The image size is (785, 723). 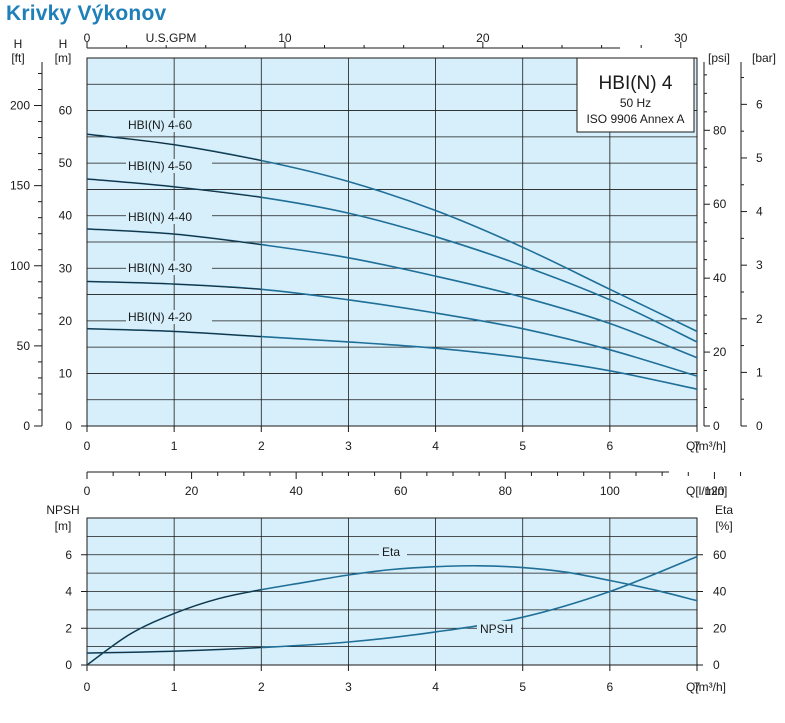 What do you see at coordinates (764, 58) in the screenshot?
I see `bar-unit: [bar]` at bounding box center [764, 58].